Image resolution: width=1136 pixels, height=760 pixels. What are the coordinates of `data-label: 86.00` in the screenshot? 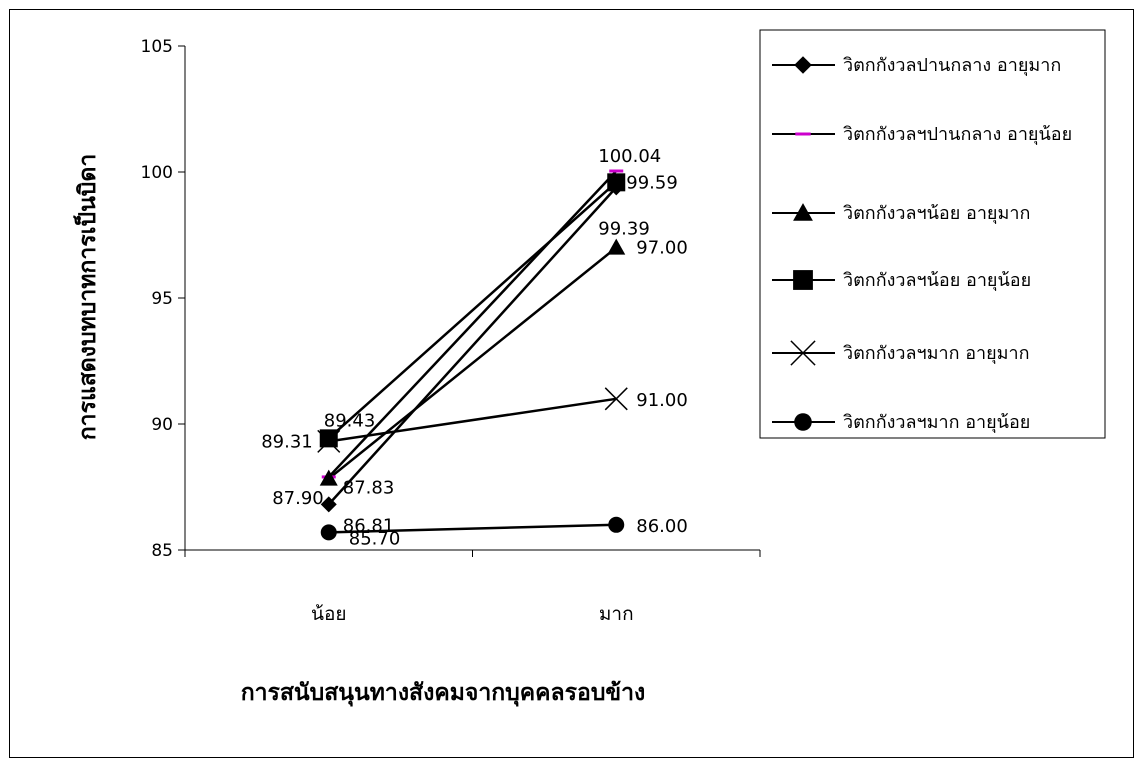 It's located at (662, 526).